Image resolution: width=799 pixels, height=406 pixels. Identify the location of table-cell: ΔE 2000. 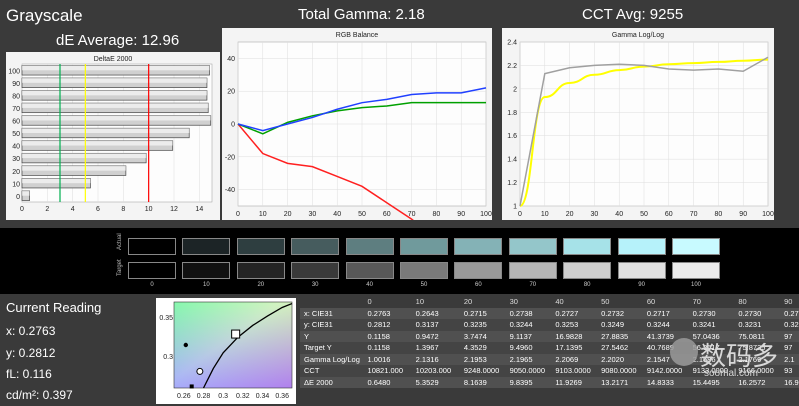
(332, 382).